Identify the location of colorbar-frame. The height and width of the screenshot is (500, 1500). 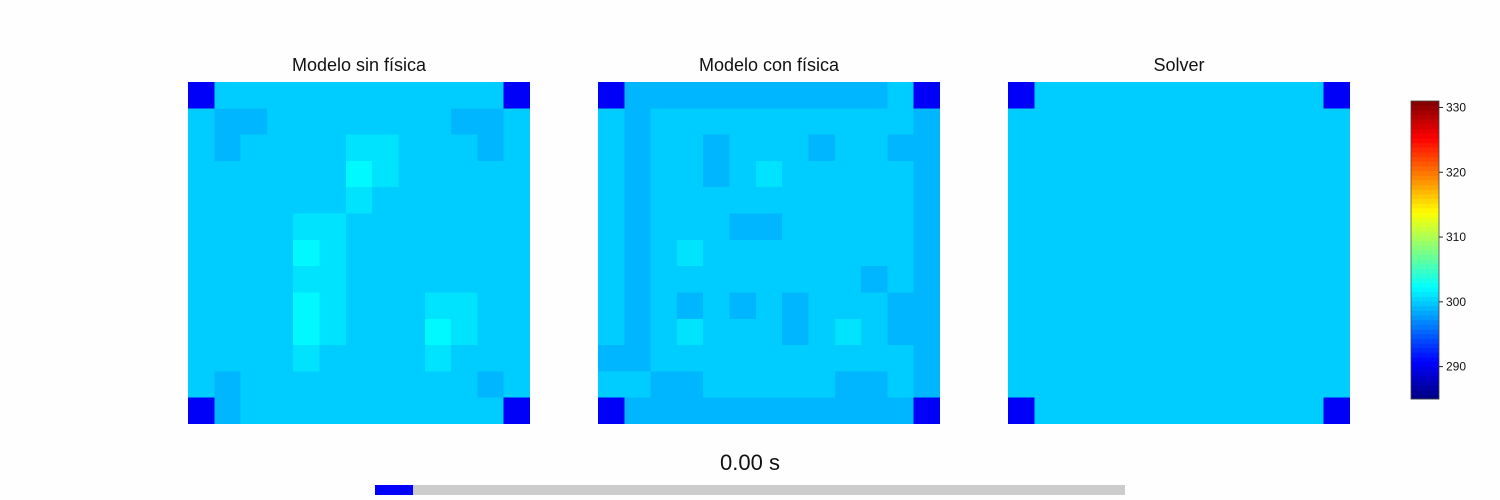
(1425, 250).